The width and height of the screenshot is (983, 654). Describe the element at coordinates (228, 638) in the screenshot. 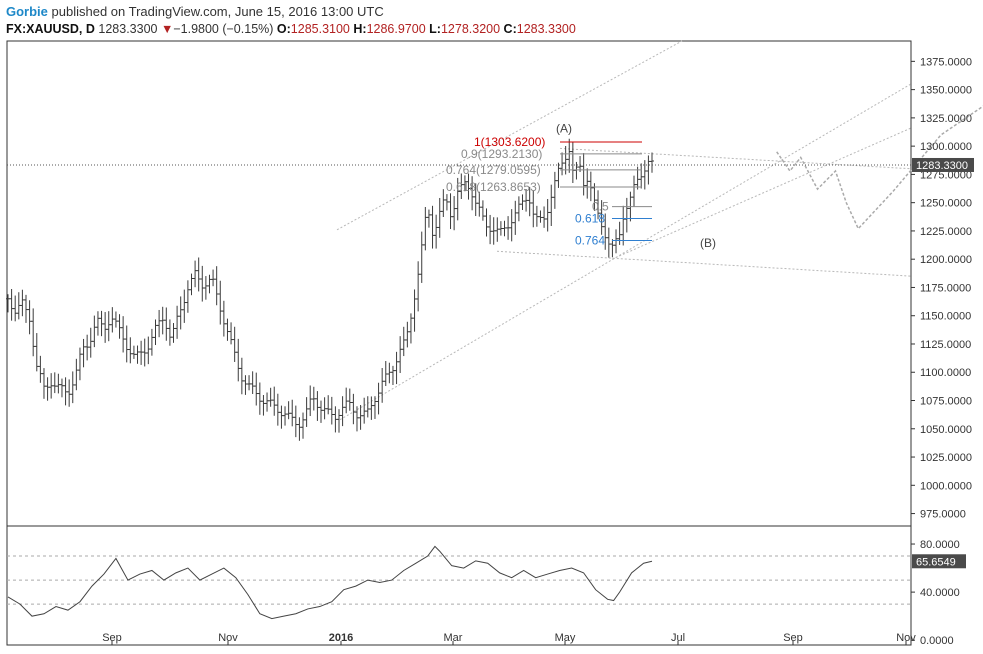

I see `time-tick-label: Nov` at that location.